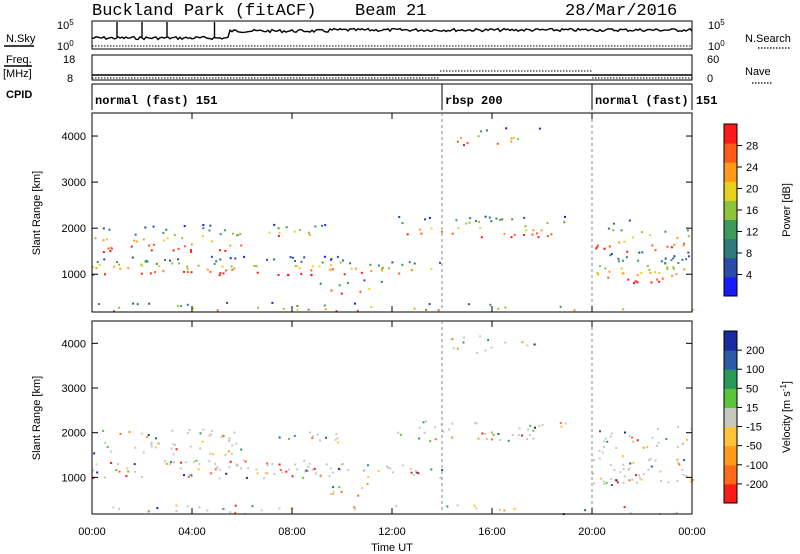  Describe the element at coordinates (768, 39) in the screenshot. I see `nsearch-label: N.Search` at that location.